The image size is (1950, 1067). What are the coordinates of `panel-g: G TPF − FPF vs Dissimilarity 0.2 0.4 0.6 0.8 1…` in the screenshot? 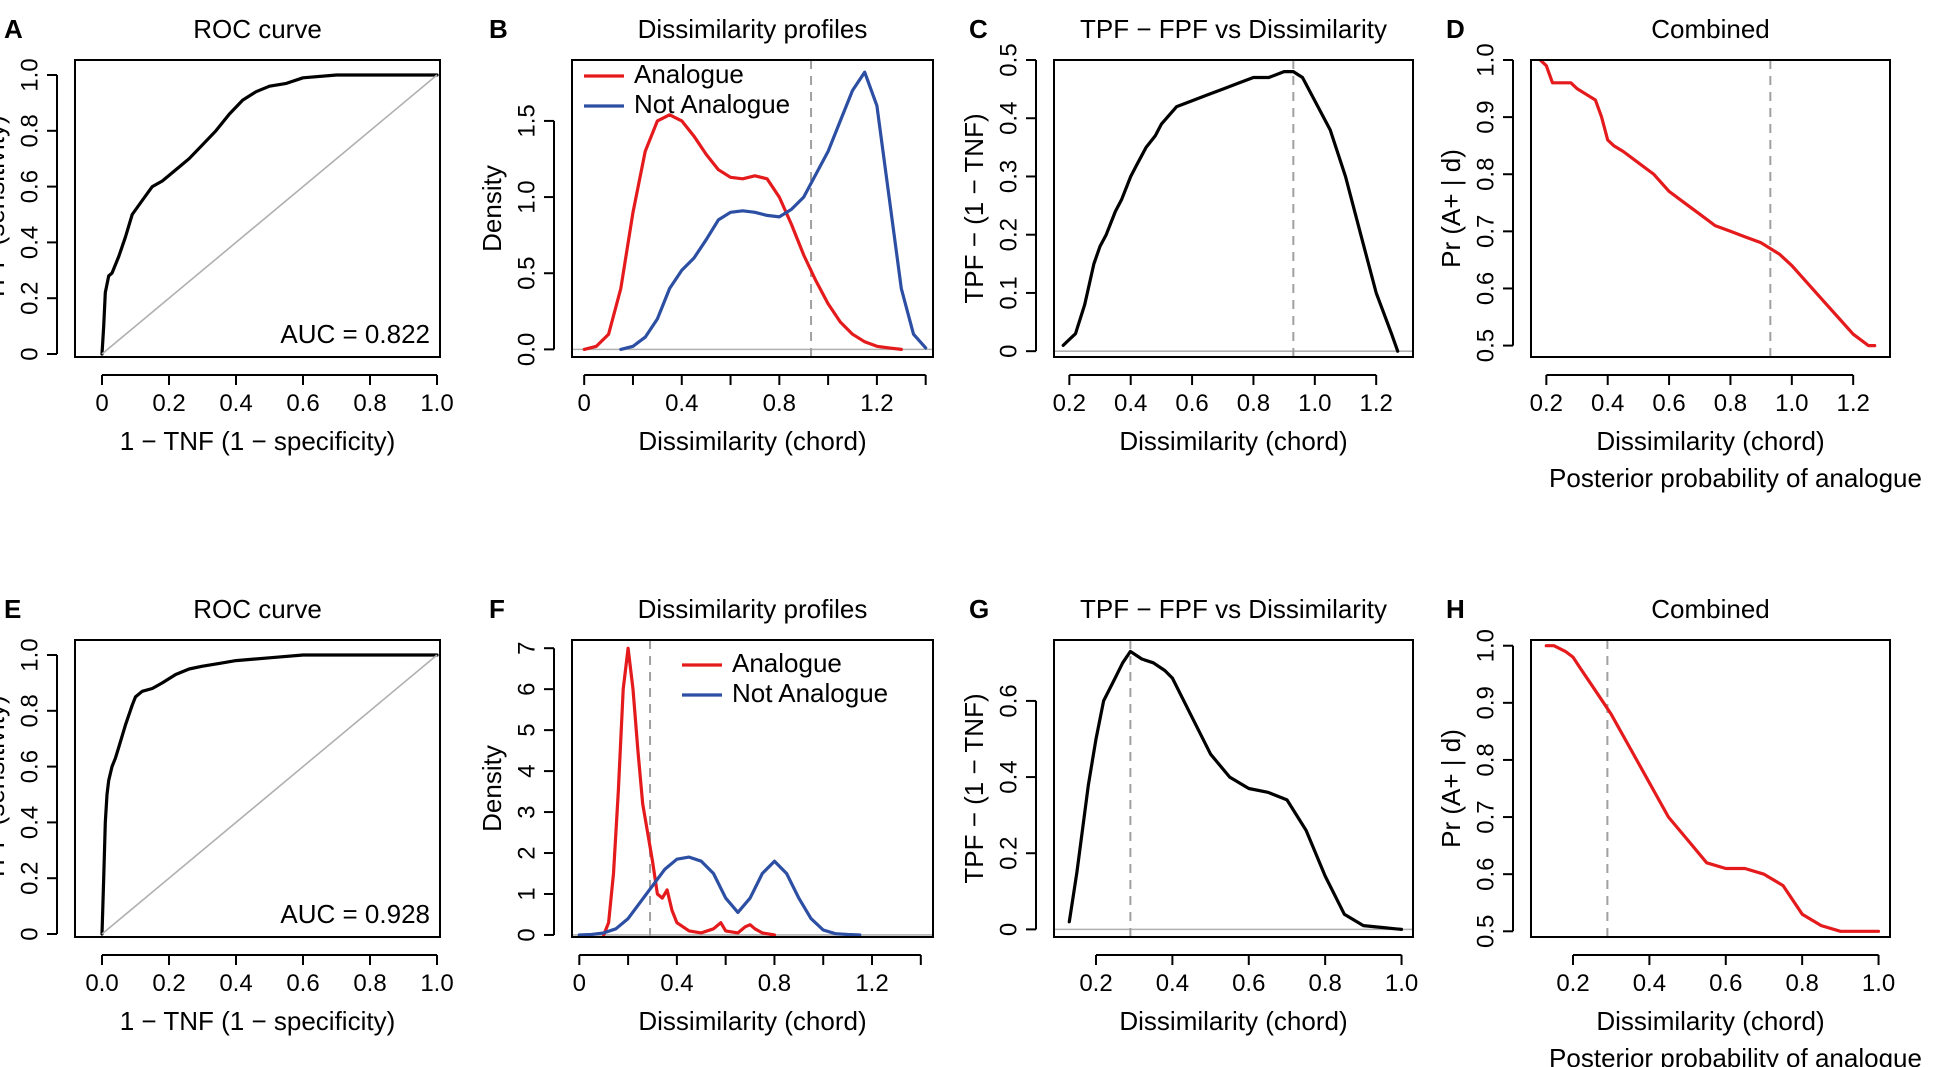 It's located at (1188, 815).